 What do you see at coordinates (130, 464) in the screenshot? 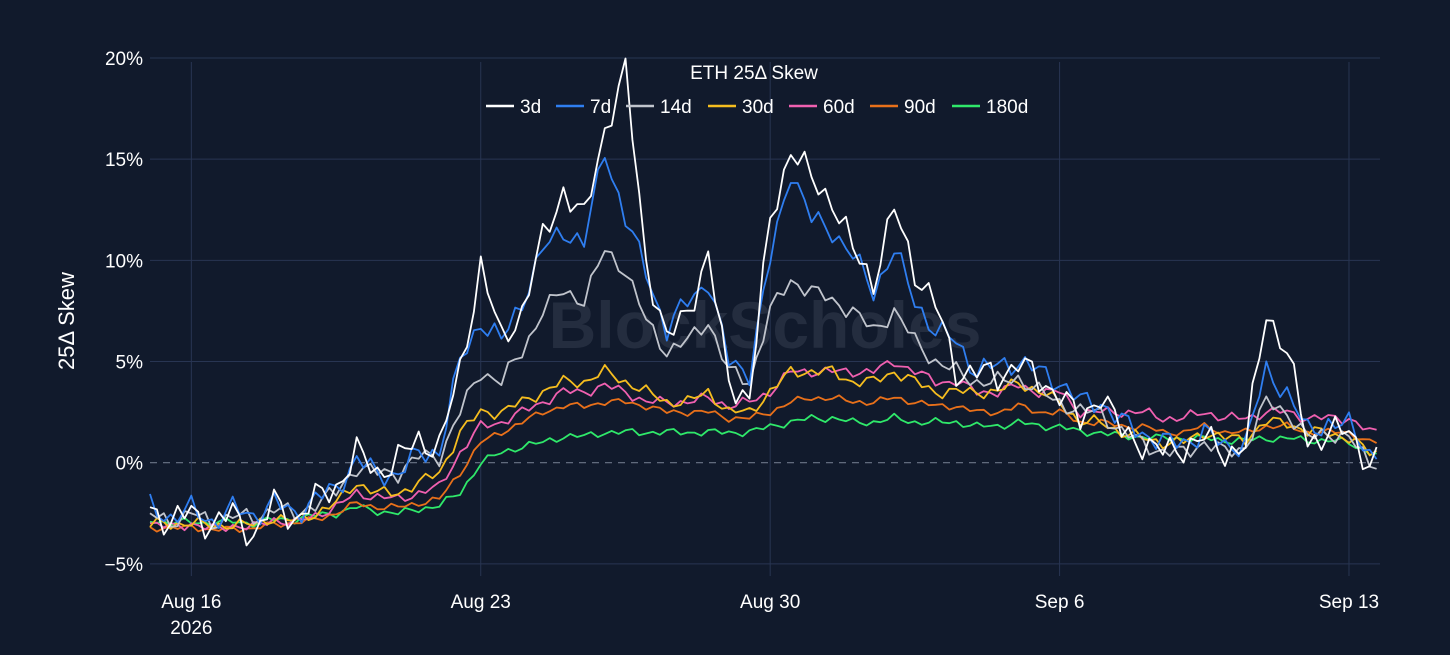
I see `y-tick-label: 0%` at bounding box center [130, 464].